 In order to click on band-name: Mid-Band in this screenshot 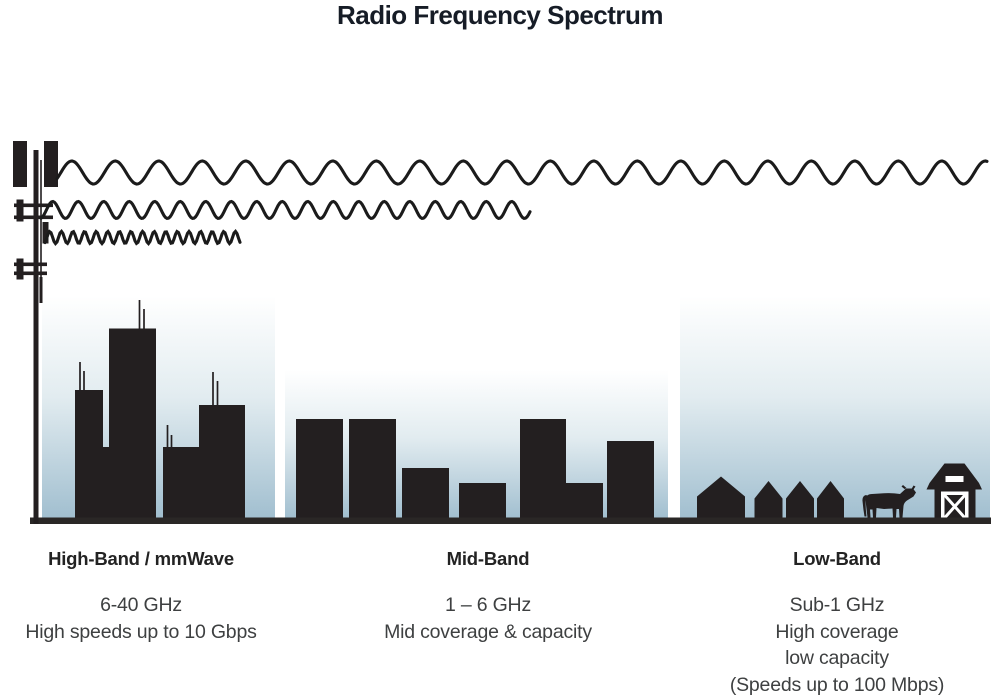, I will do `click(488, 558)`.